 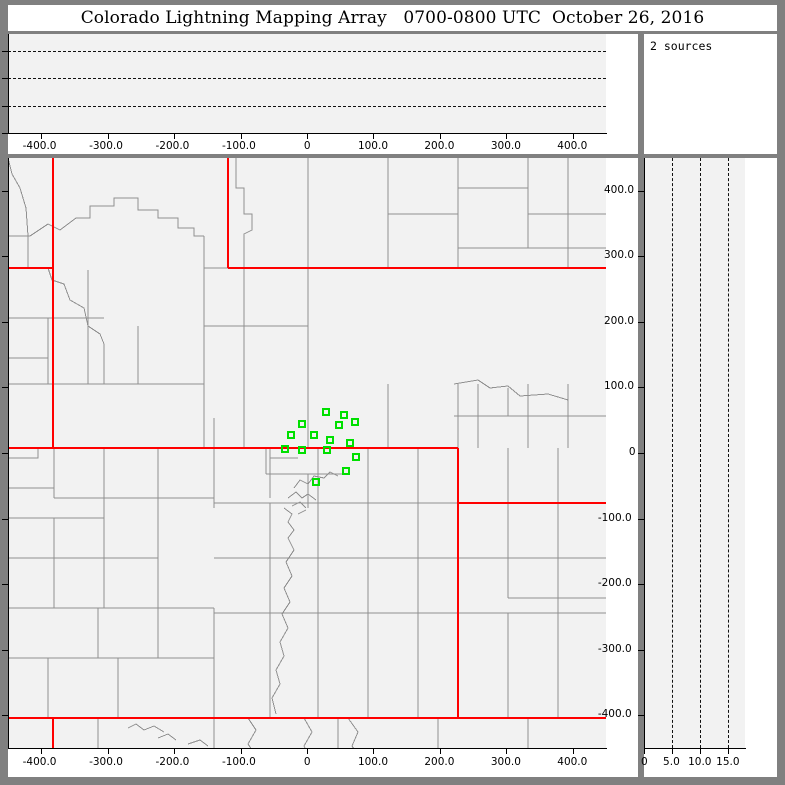 I want to click on x-tick-label: -200.0, so click(x=172, y=146).